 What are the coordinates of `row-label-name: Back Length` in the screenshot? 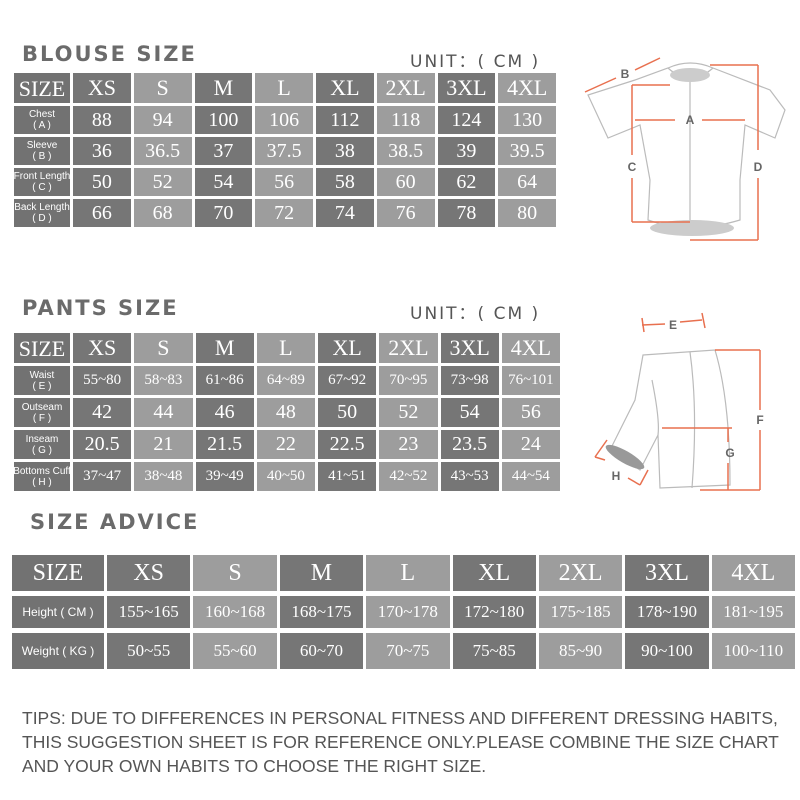 It's located at (42, 207).